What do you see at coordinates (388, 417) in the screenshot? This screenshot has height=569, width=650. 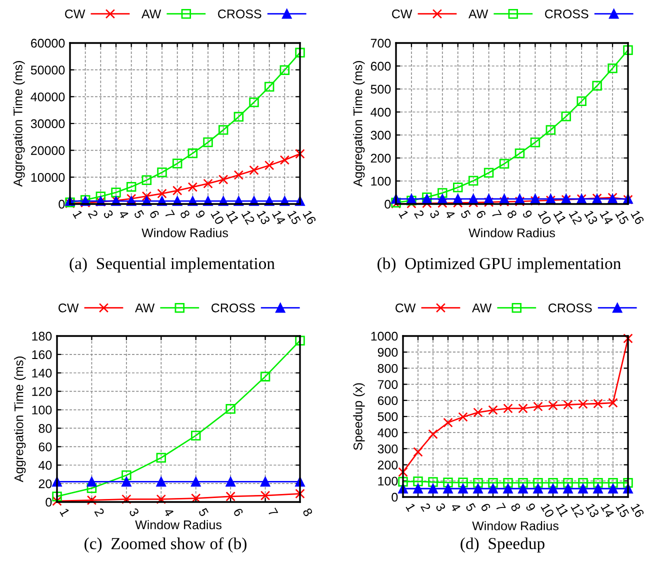 I see `y-tick-label: 500` at bounding box center [388, 417].